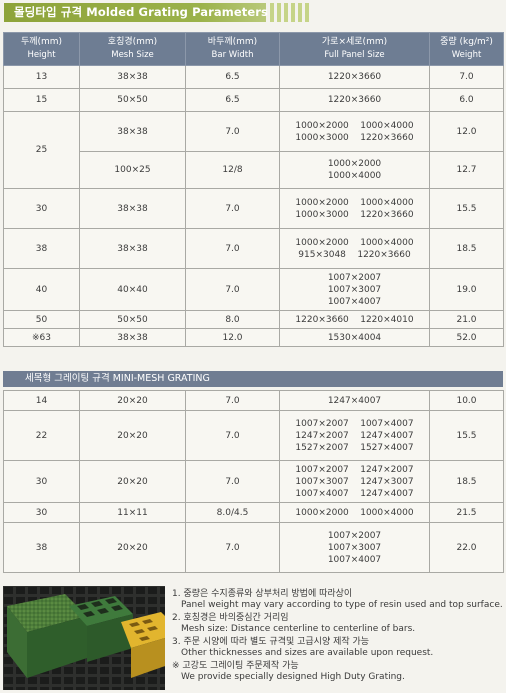 The image size is (506, 693). Describe the element at coordinates (354, 131) in the screenshot. I see `panel-size-cell: 1000×2000 1000×4000 1000×3000 1220×3660` at that location.